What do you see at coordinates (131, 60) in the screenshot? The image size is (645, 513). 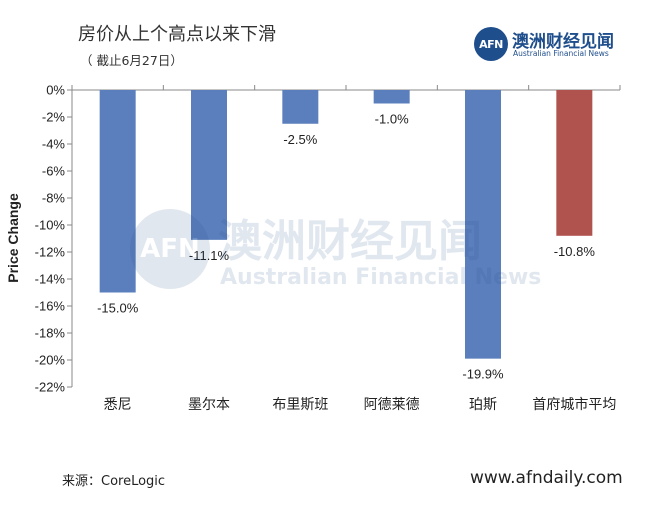 I see `chart-subtitle: （ 截止6月27日）` at bounding box center [131, 60].